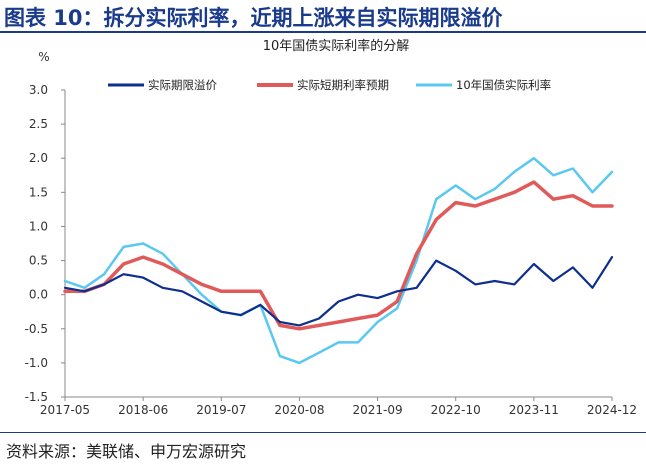 The height and width of the screenshot is (465, 646). Describe the element at coordinates (38, 261) in the screenshot. I see `y-tick-label: 0.5` at that location.